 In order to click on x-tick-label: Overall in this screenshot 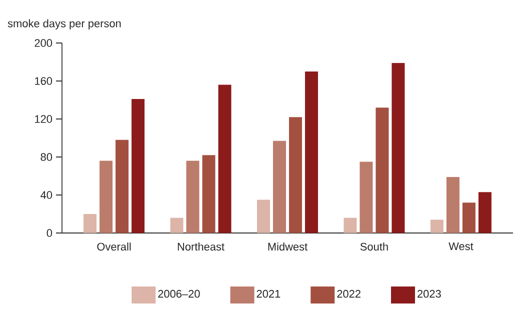, I will do `click(114, 246)`.